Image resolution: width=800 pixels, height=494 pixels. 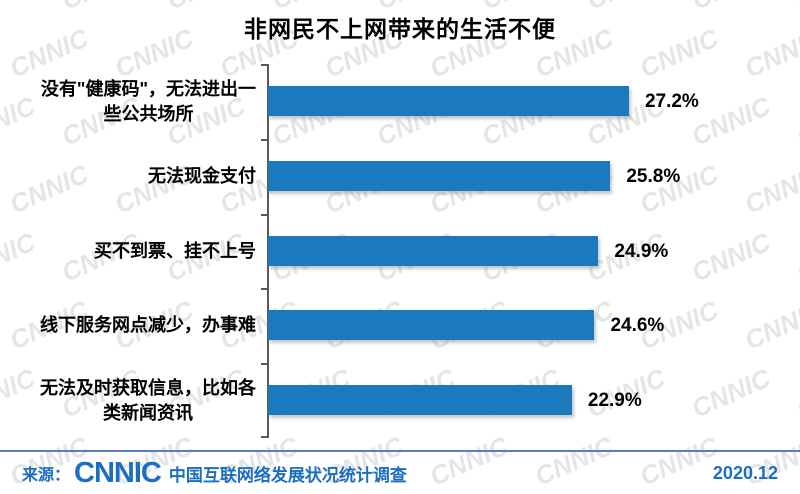 What do you see at coordinates (148, 325) in the screenshot?
I see `category-label: 线下服务网点减少，办事难` at bounding box center [148, 325].